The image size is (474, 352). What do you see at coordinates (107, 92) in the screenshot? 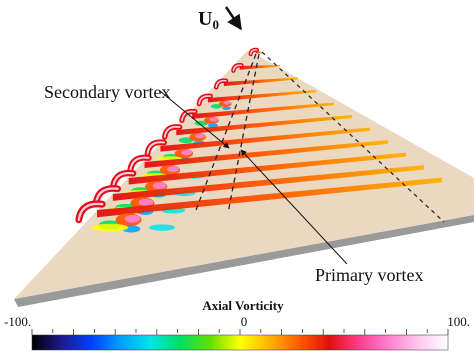
I see `secondary-vortex-label: Secondary vortex` at bounding box center [107, 92].